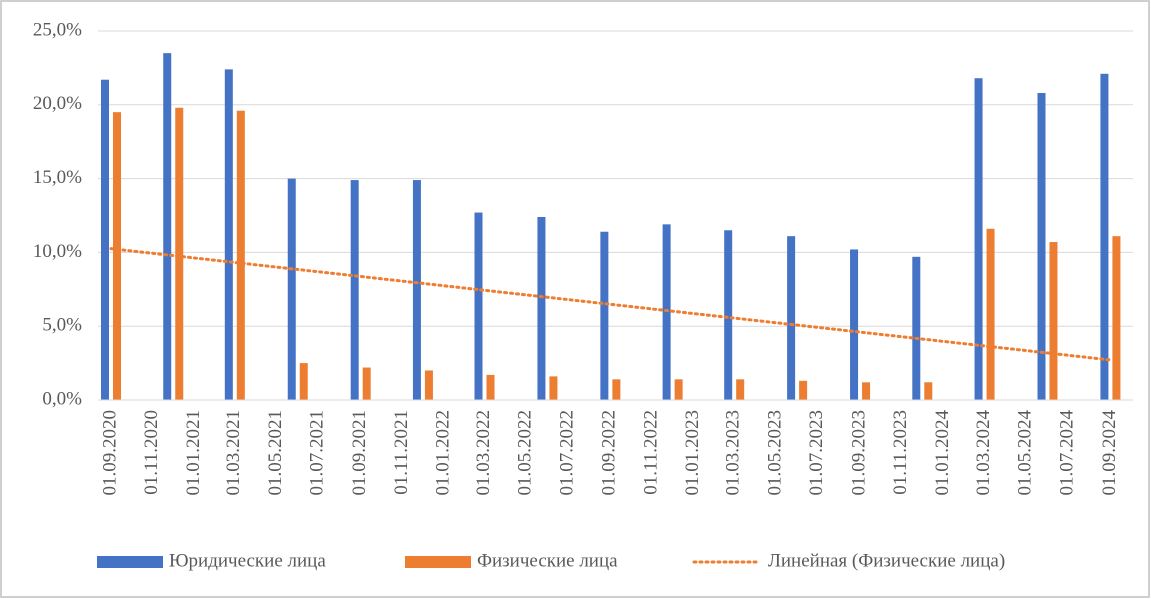 The height and width of the screenshot is (599, 1151). I want to click on x-tick-label: 01.07.2022, so click(566, 453).